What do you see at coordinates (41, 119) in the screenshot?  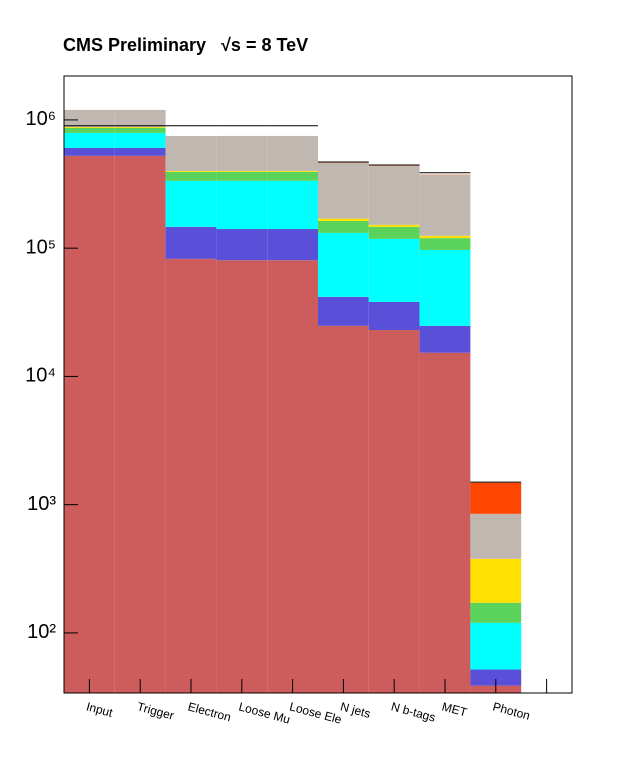 I see `y-tick-label: 10⁶` at bounding box center [41, 119].